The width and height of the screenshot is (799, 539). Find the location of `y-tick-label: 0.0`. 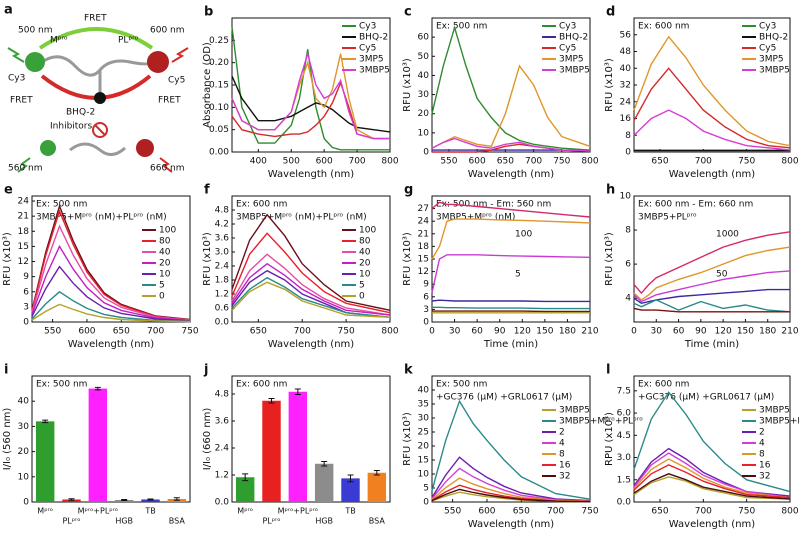

y-tick-label: 0.0 is located at coordinates (222, 323).